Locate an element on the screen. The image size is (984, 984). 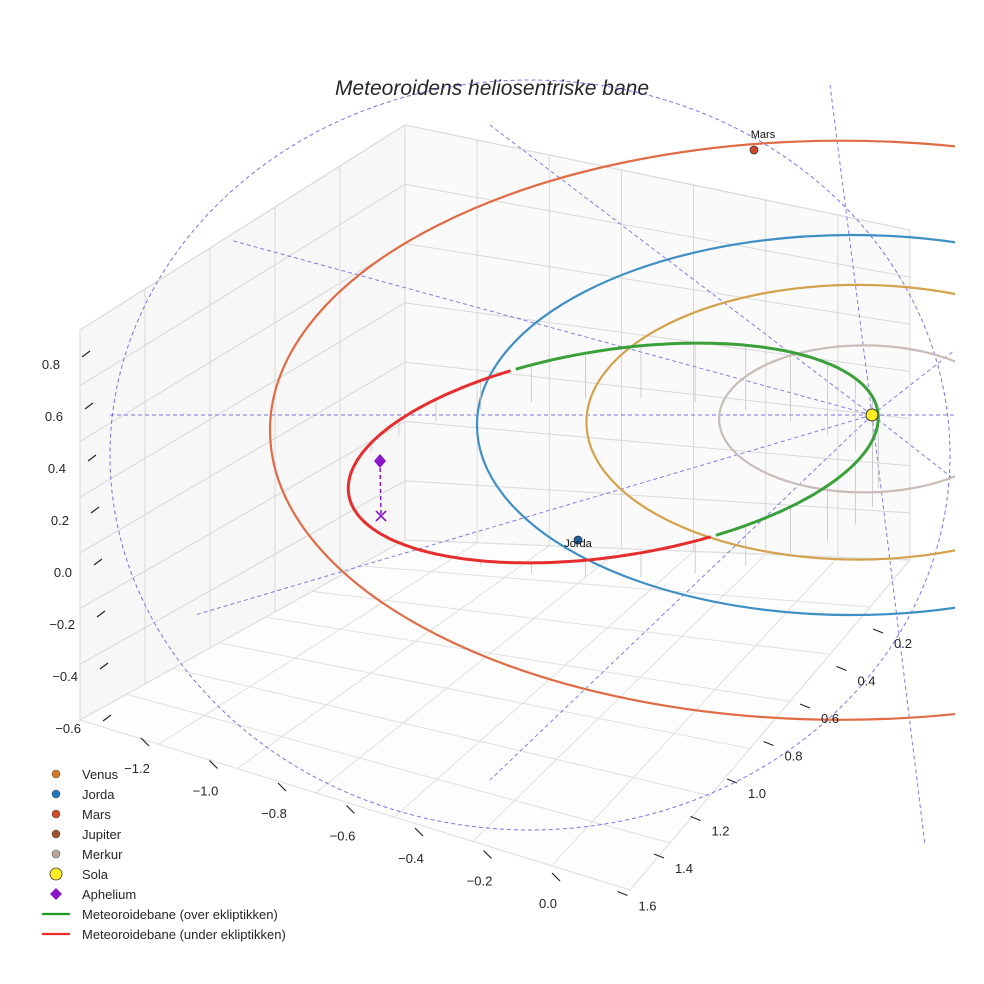
legend-label: Jupiter is located at coordinates (102, 834).